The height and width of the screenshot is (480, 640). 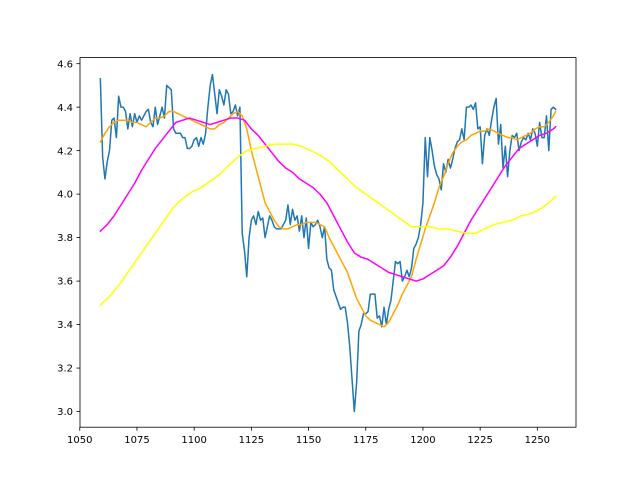 I want to click on y-tick-label: 4.2, so click(x=65, y=151).